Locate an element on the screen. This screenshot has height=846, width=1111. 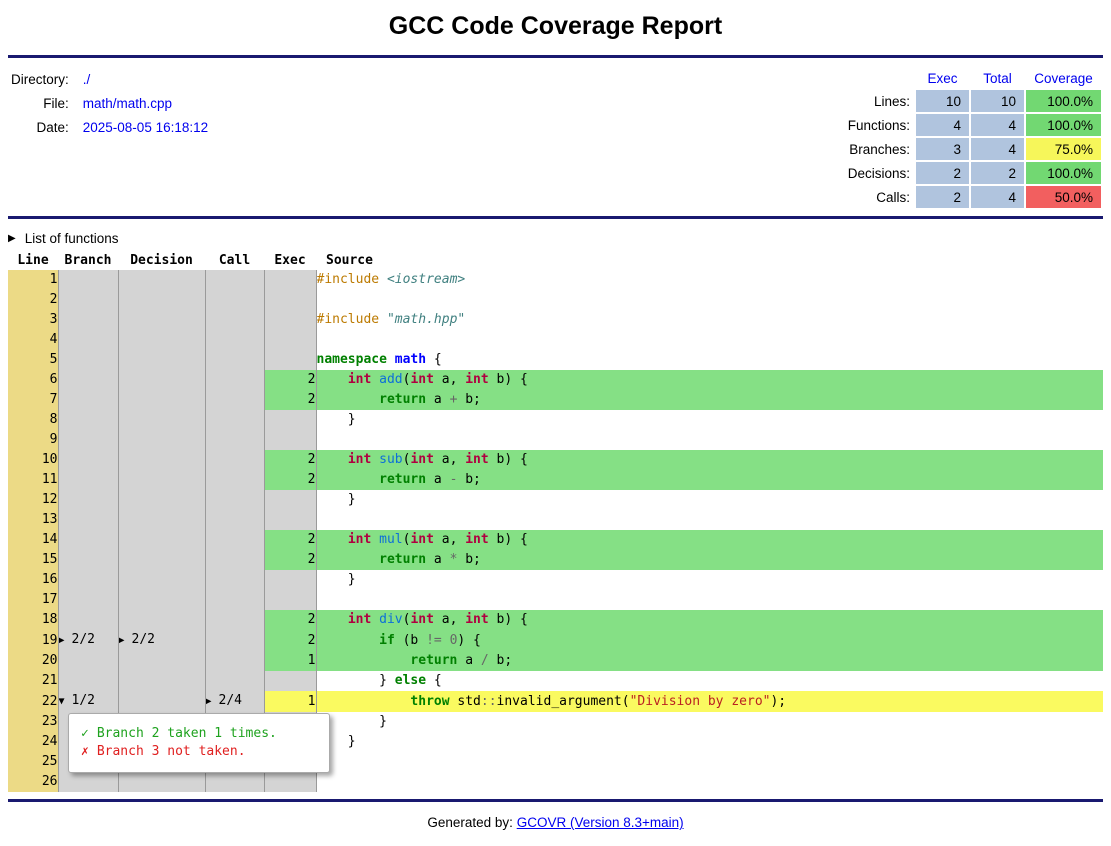
branch-detail-not-taken: ✗ Branch 3 not taken. is located at coordinates (199, 752).